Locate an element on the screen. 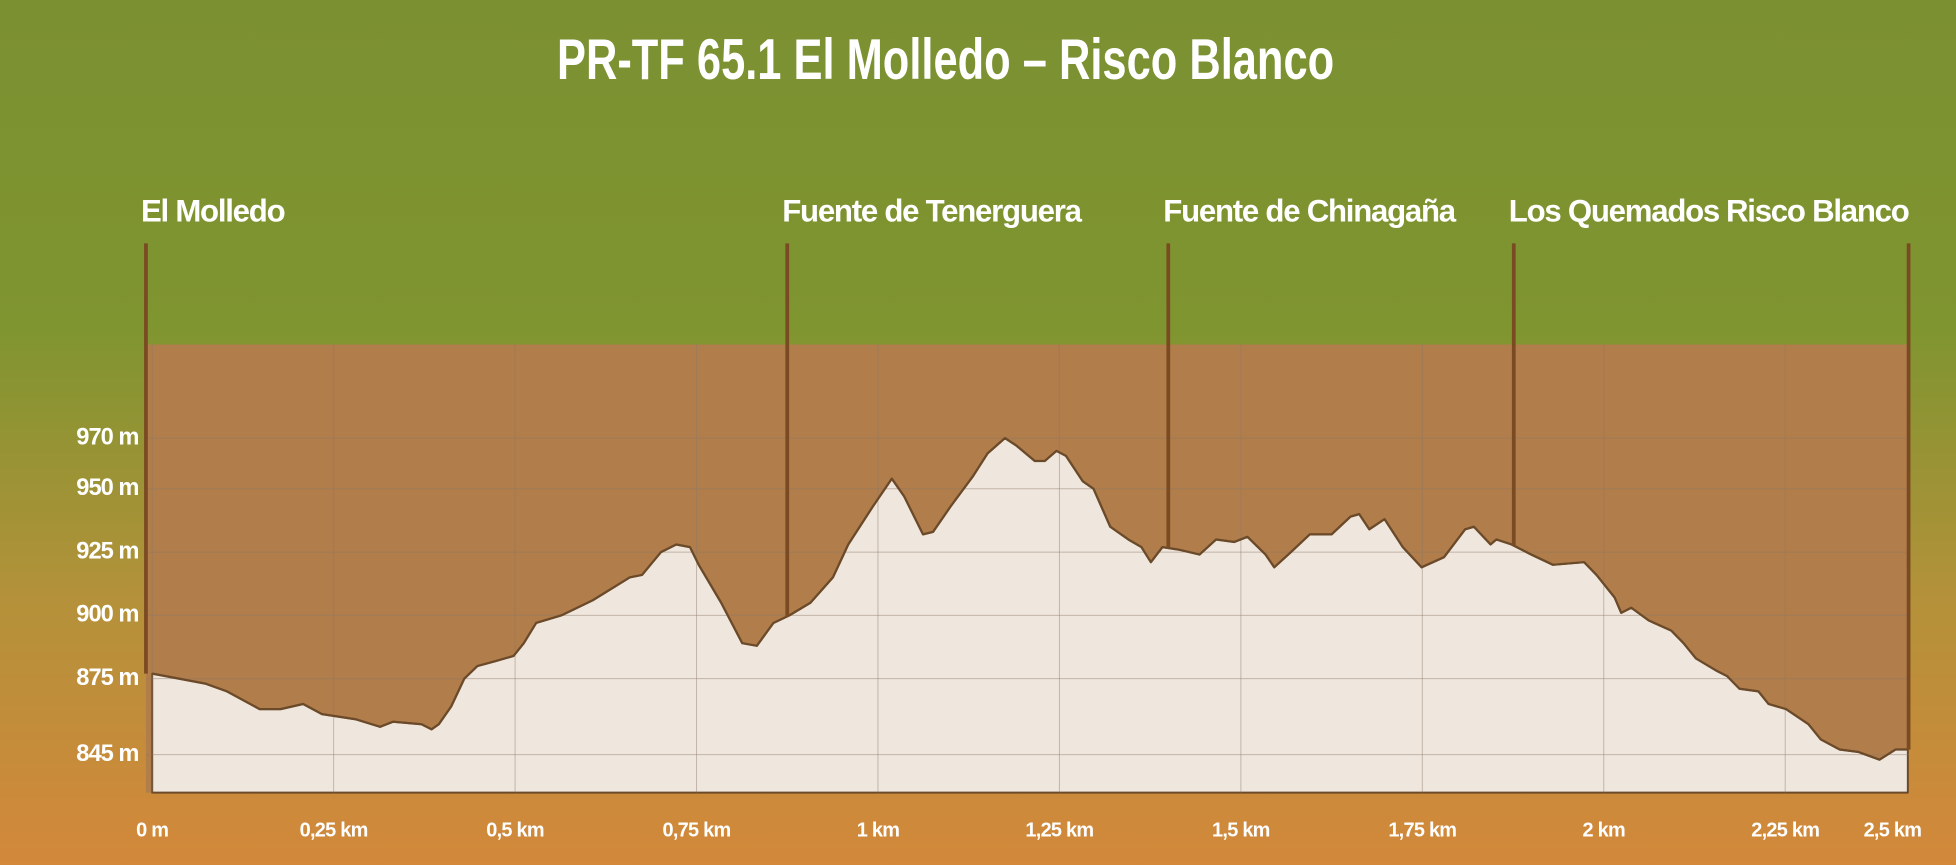 This screenshot has width=1956, height=865. waypoint-label: Risco Blanco is located at coordinates (1817, 211).